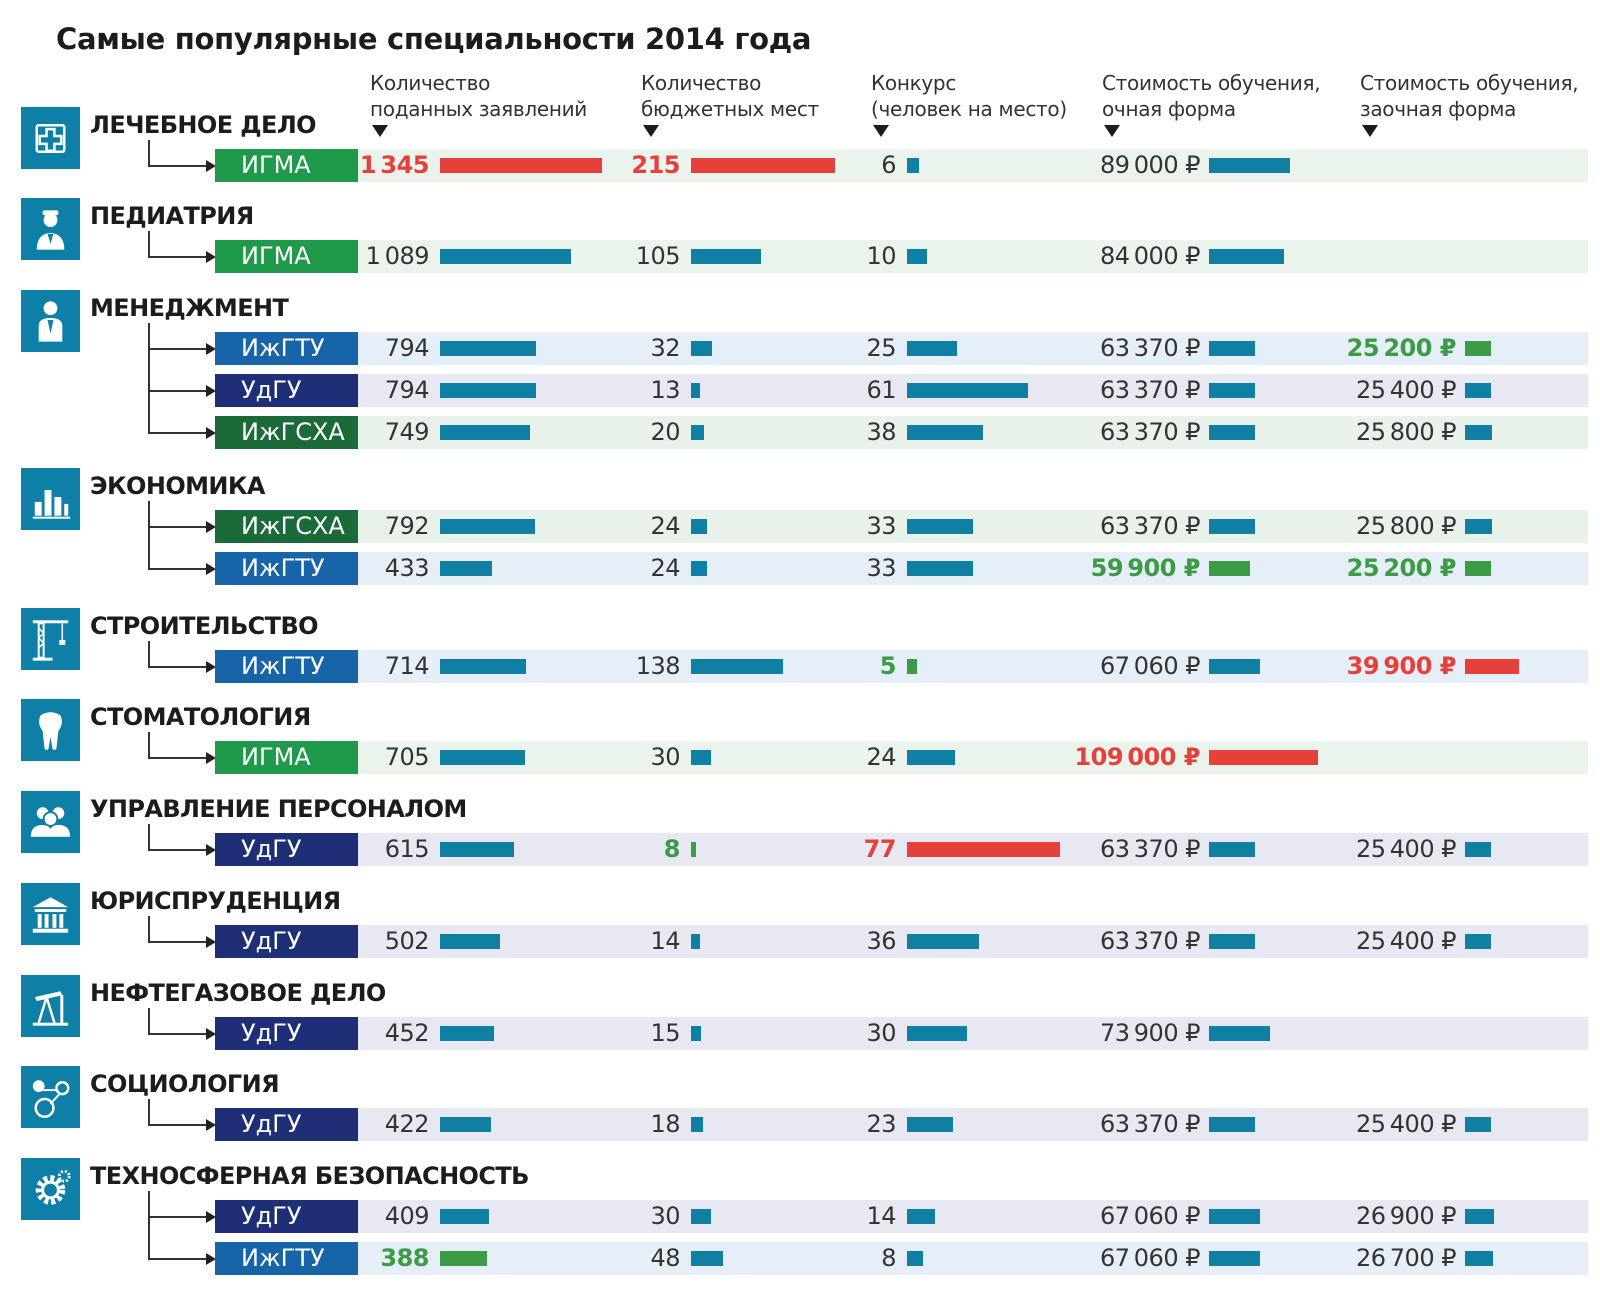 The height and width of the screenshot is (1310, 1600). Describe the element at coordinates (665, 941) in the screenshot. I see `data-label: 14` at that location.